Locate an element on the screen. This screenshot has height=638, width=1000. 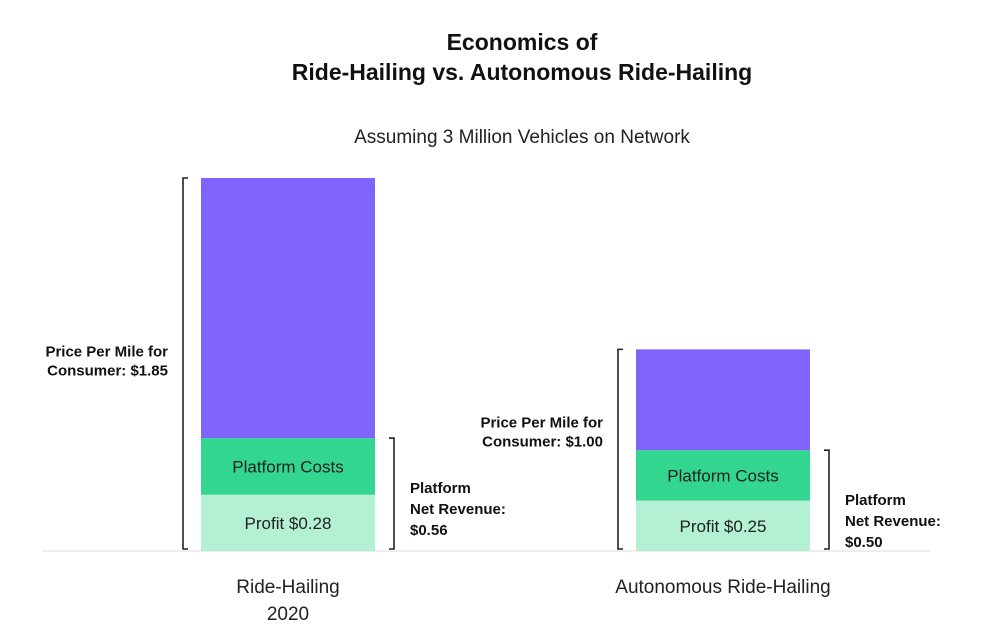
annotation-1-line-1: Net Revenue: is located at coordinates (458, 509).